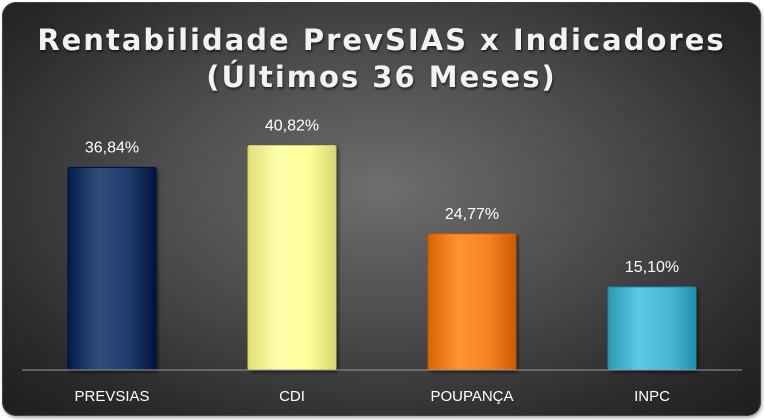  Describe the element at coordinates (381, 77) in the screenshot. I see `chart-title-line-2: (Últimos 36 Meses)` at that location.